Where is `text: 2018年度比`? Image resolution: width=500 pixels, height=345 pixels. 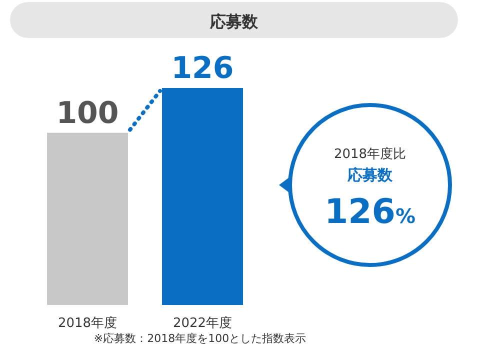 text: 2018年度比 is located at coordinates (370, 154).